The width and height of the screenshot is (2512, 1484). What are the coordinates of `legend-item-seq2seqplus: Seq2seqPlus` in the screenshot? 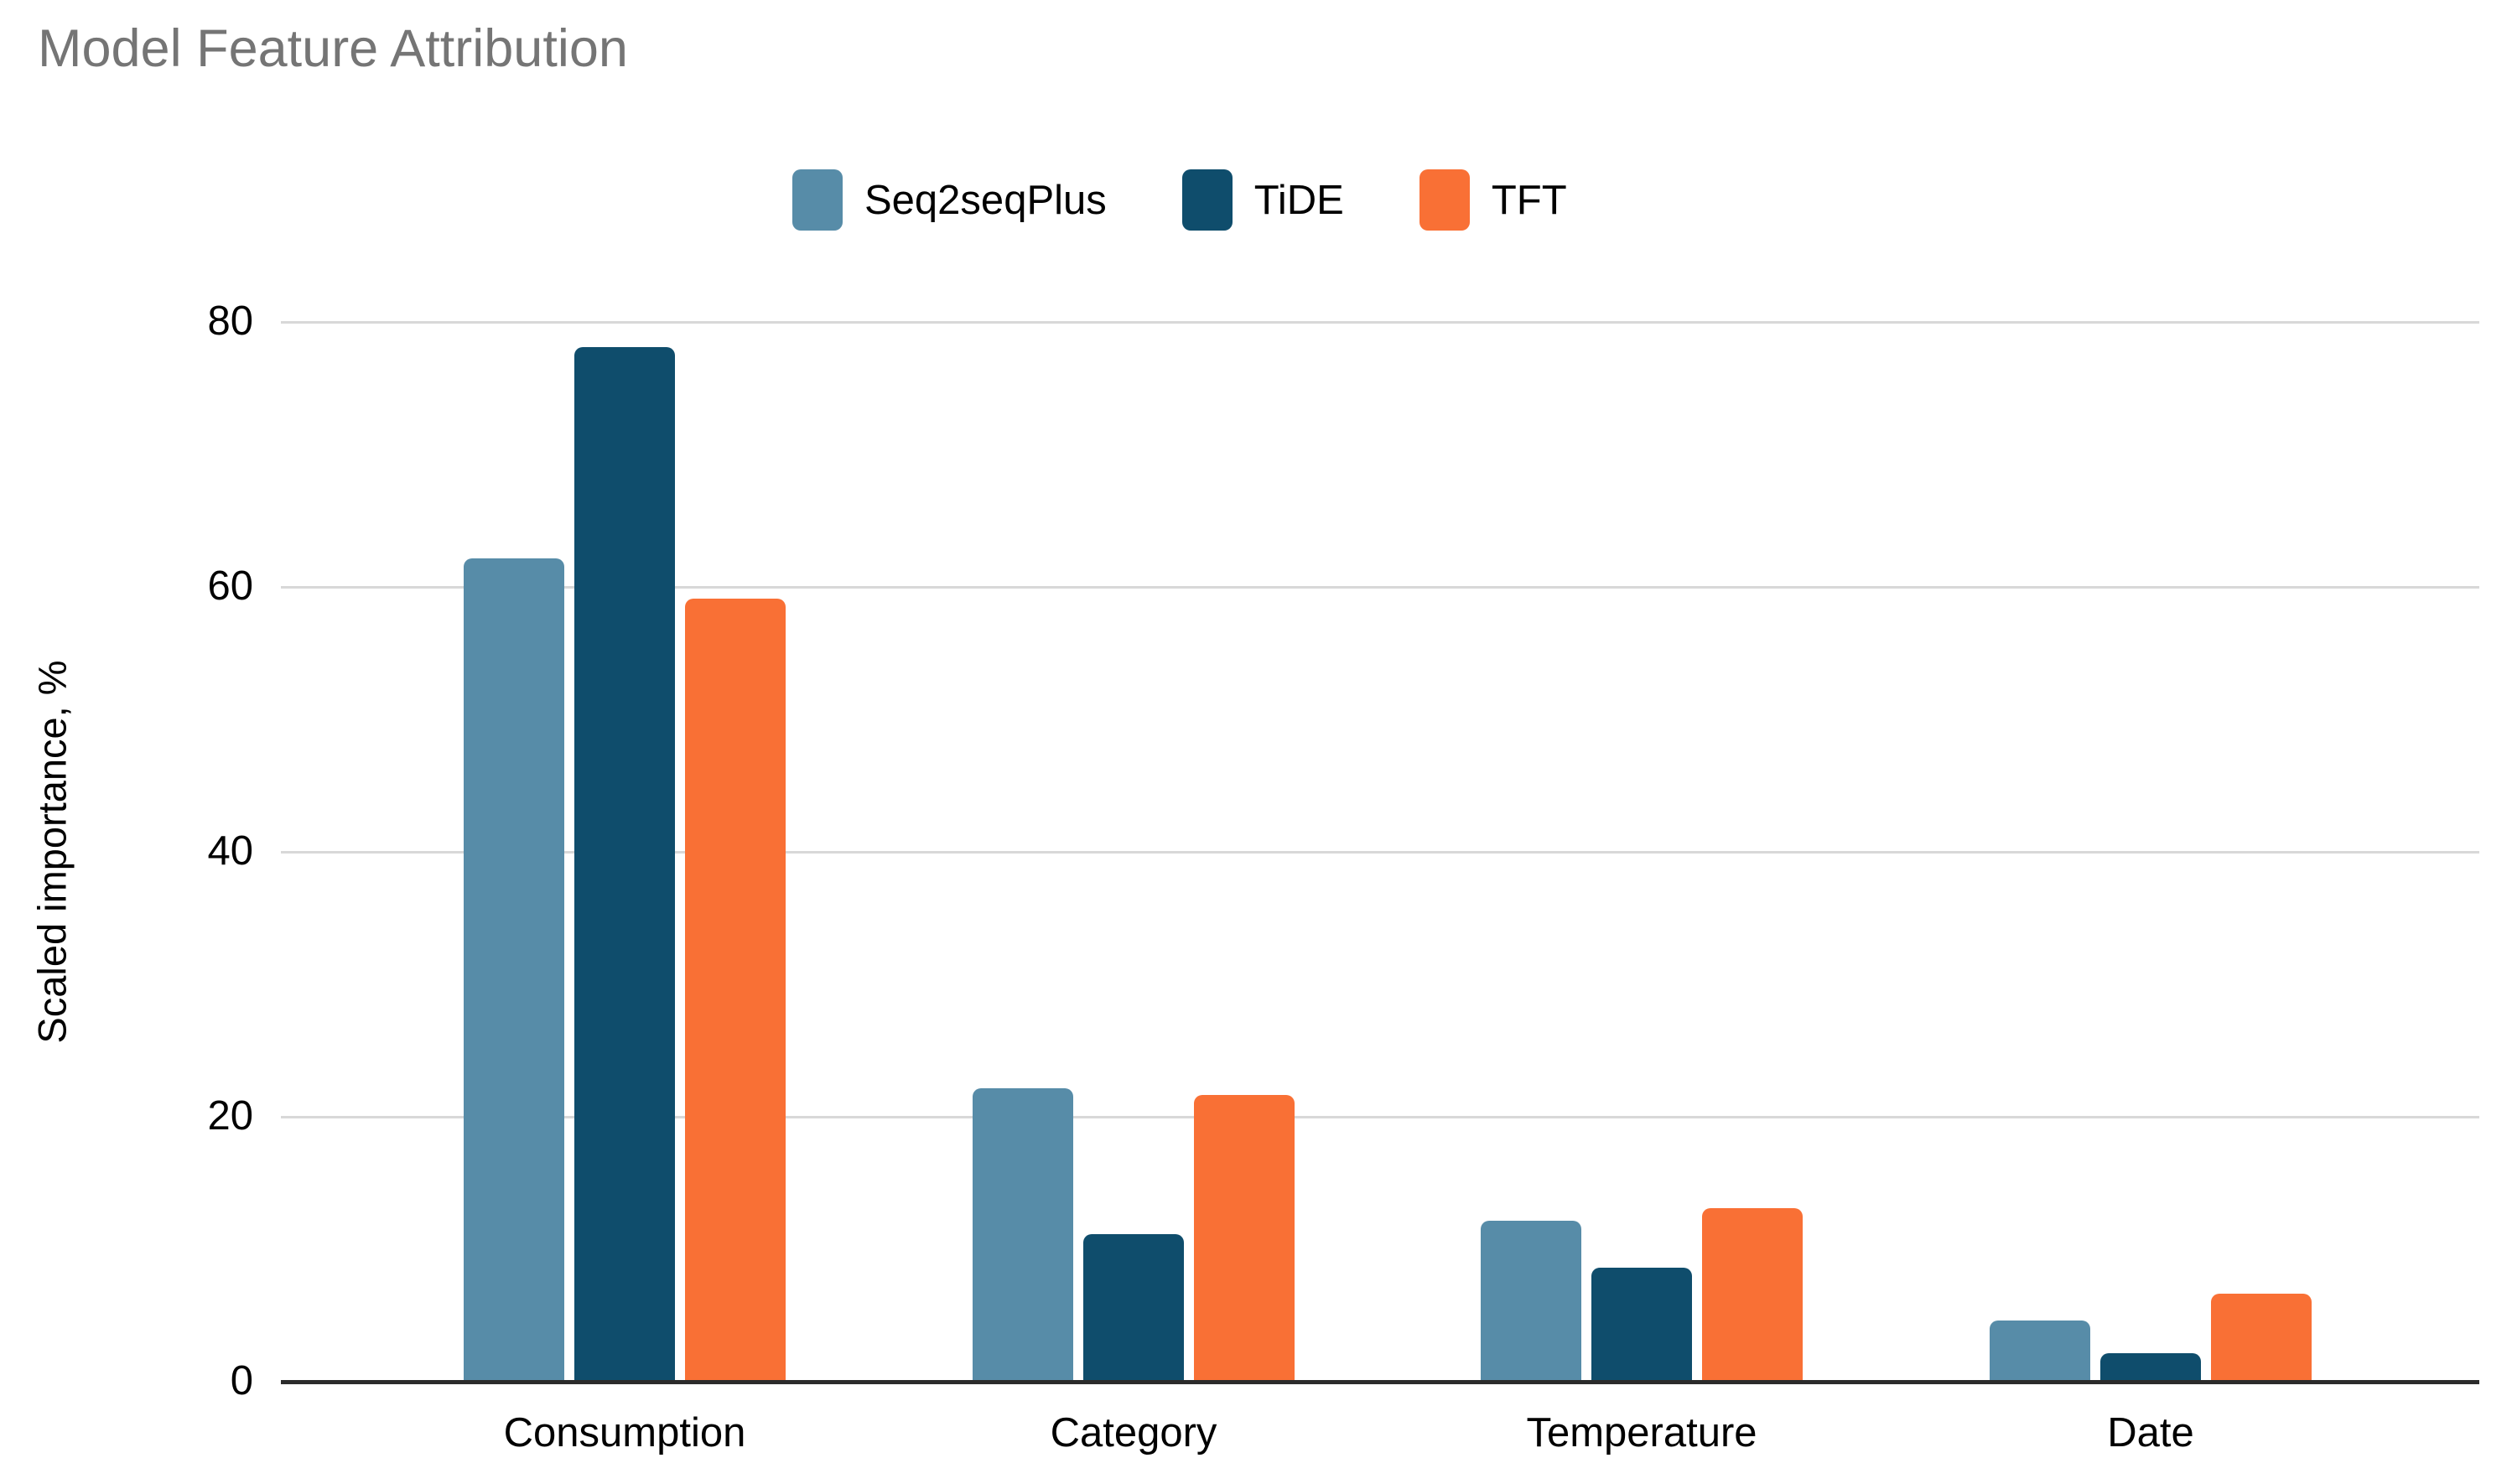 It's located at (949, 200).